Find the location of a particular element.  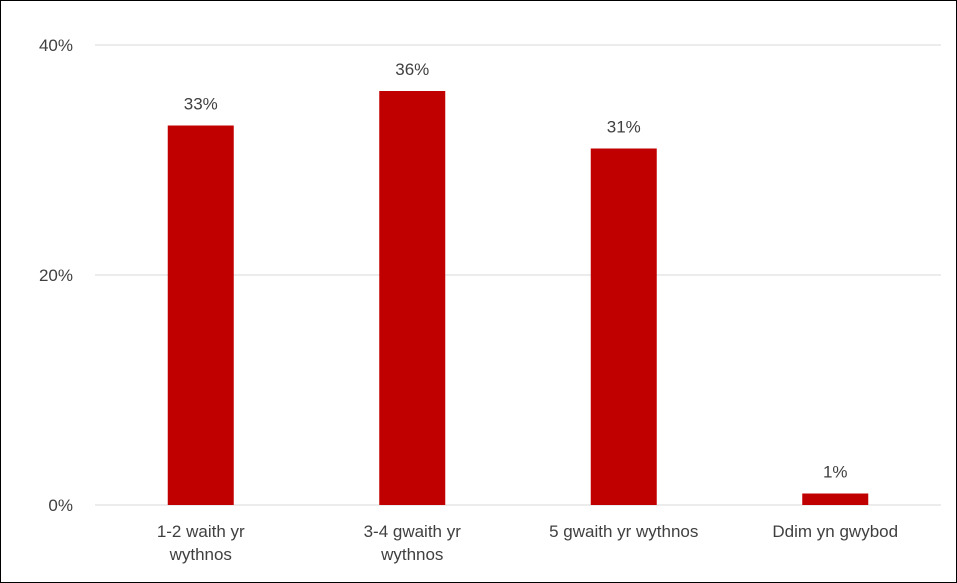

x-category-label: 3-4 gwaith yr is located at coordinates (413, 531).